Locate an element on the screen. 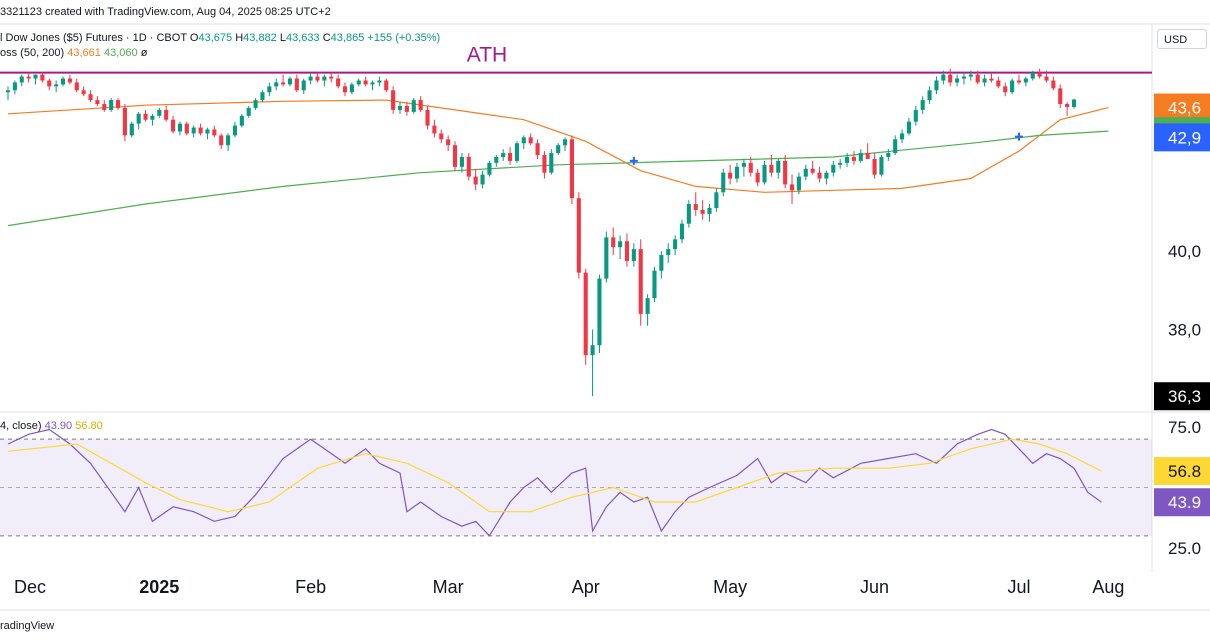 This screenshot has width=1210, height=642. rsi-legend: 4, close) 43.90 56.80 is located at coordinates (51, 426).